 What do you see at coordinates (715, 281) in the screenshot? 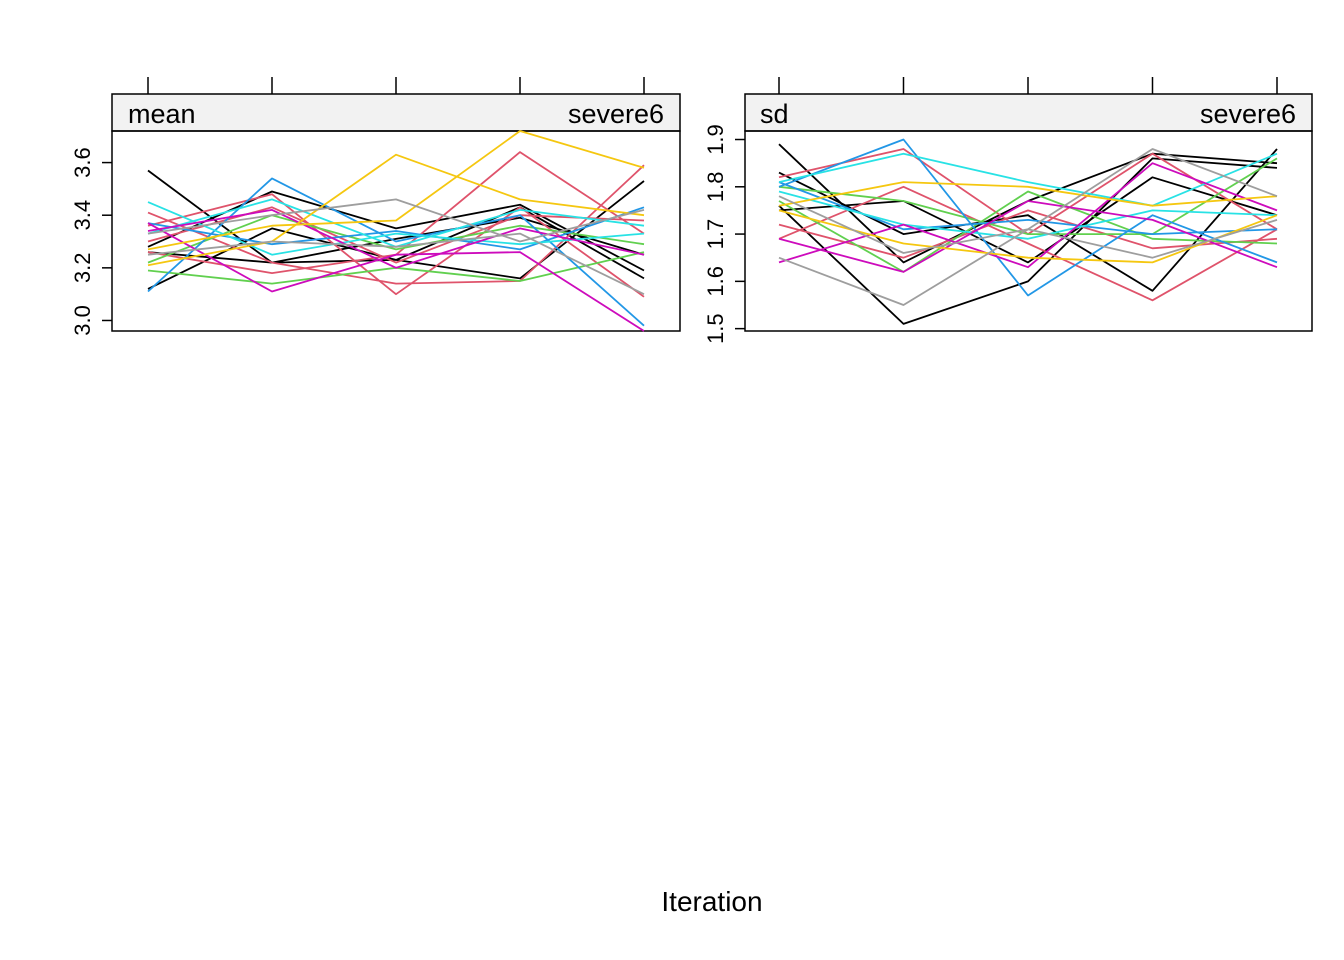
I see `panel-sd-y-tick-label: 1.6` at bounding box center [715, 281].